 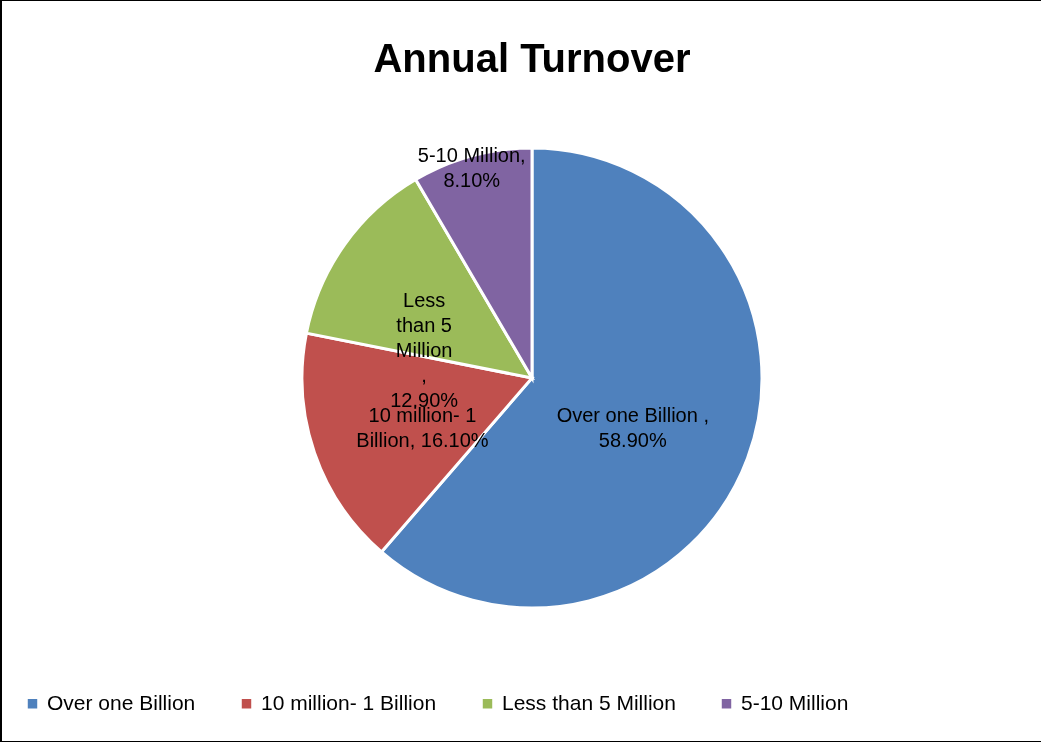 I want to click on legend-label: 10 million- 1 Billion, so click(x=349, y=702).